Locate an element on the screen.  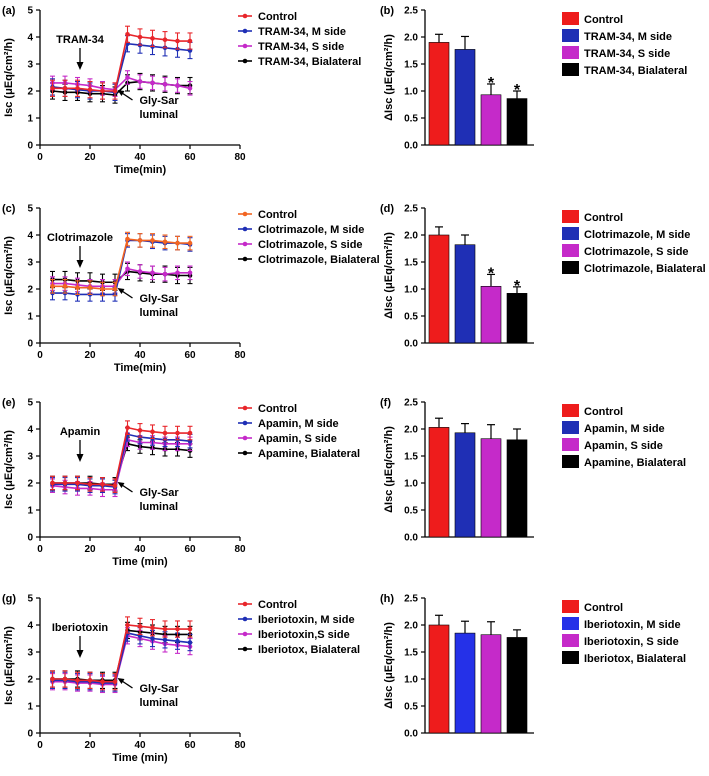
stim-annotation: Gly-Sar is located at coordinates (160, 299).